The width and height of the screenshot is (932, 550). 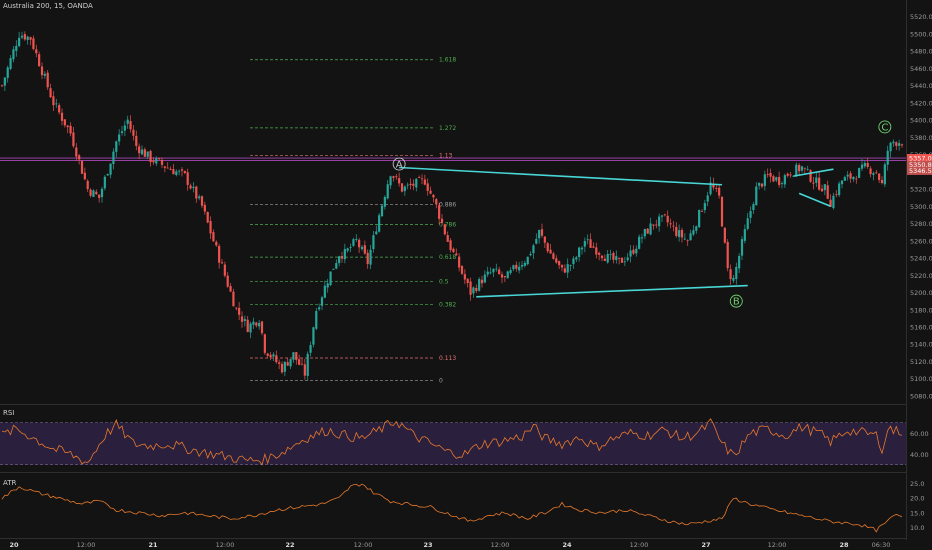 What do you see at coordinates (921, 69) in the screenshot?
I see `price-tick-label: 5460.0` at bounding box center [921, 69].